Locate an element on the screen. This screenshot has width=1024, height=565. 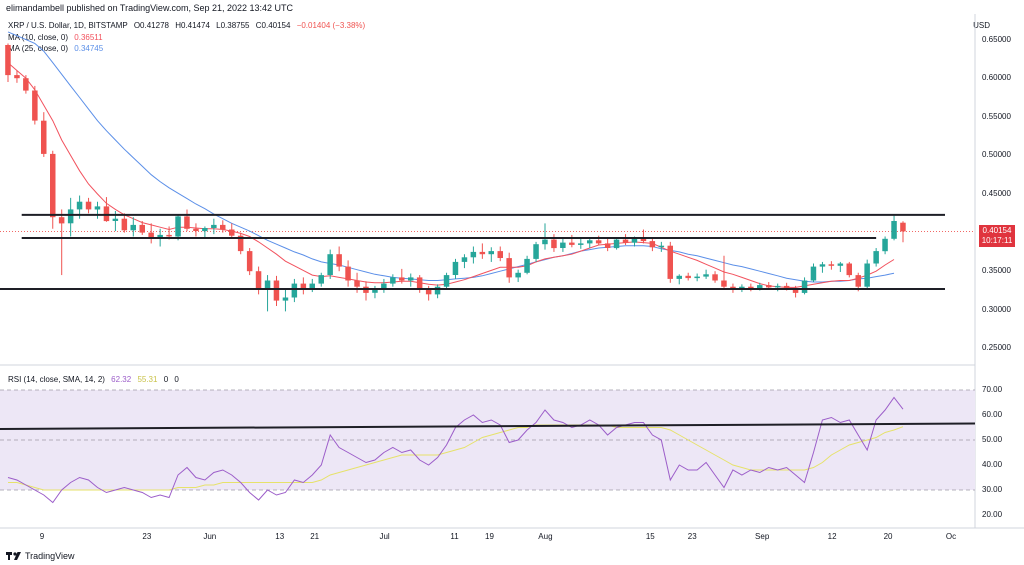
symbol-label: XRP / U.S. Dollar, 1D, BITSTAMP is located at coordinates (68, 25).